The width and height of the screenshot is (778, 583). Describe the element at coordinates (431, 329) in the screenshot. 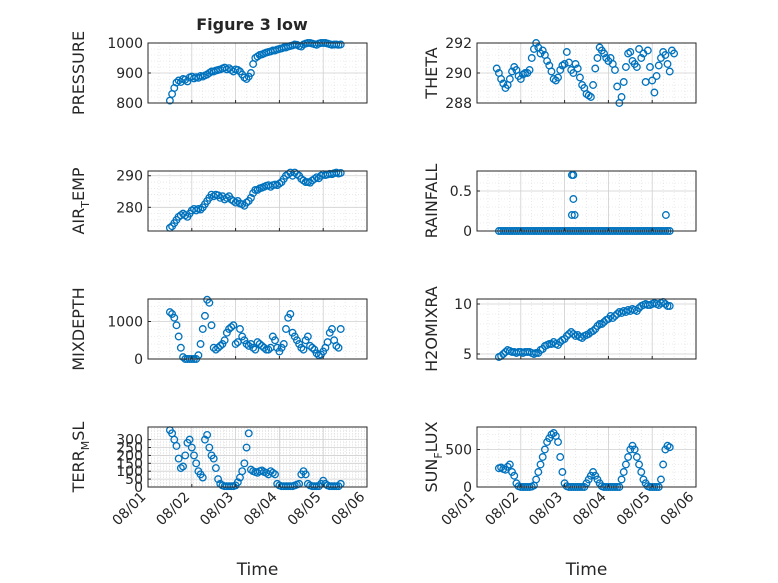

I see `y-axis-label: H2OMIXRA` at that location.